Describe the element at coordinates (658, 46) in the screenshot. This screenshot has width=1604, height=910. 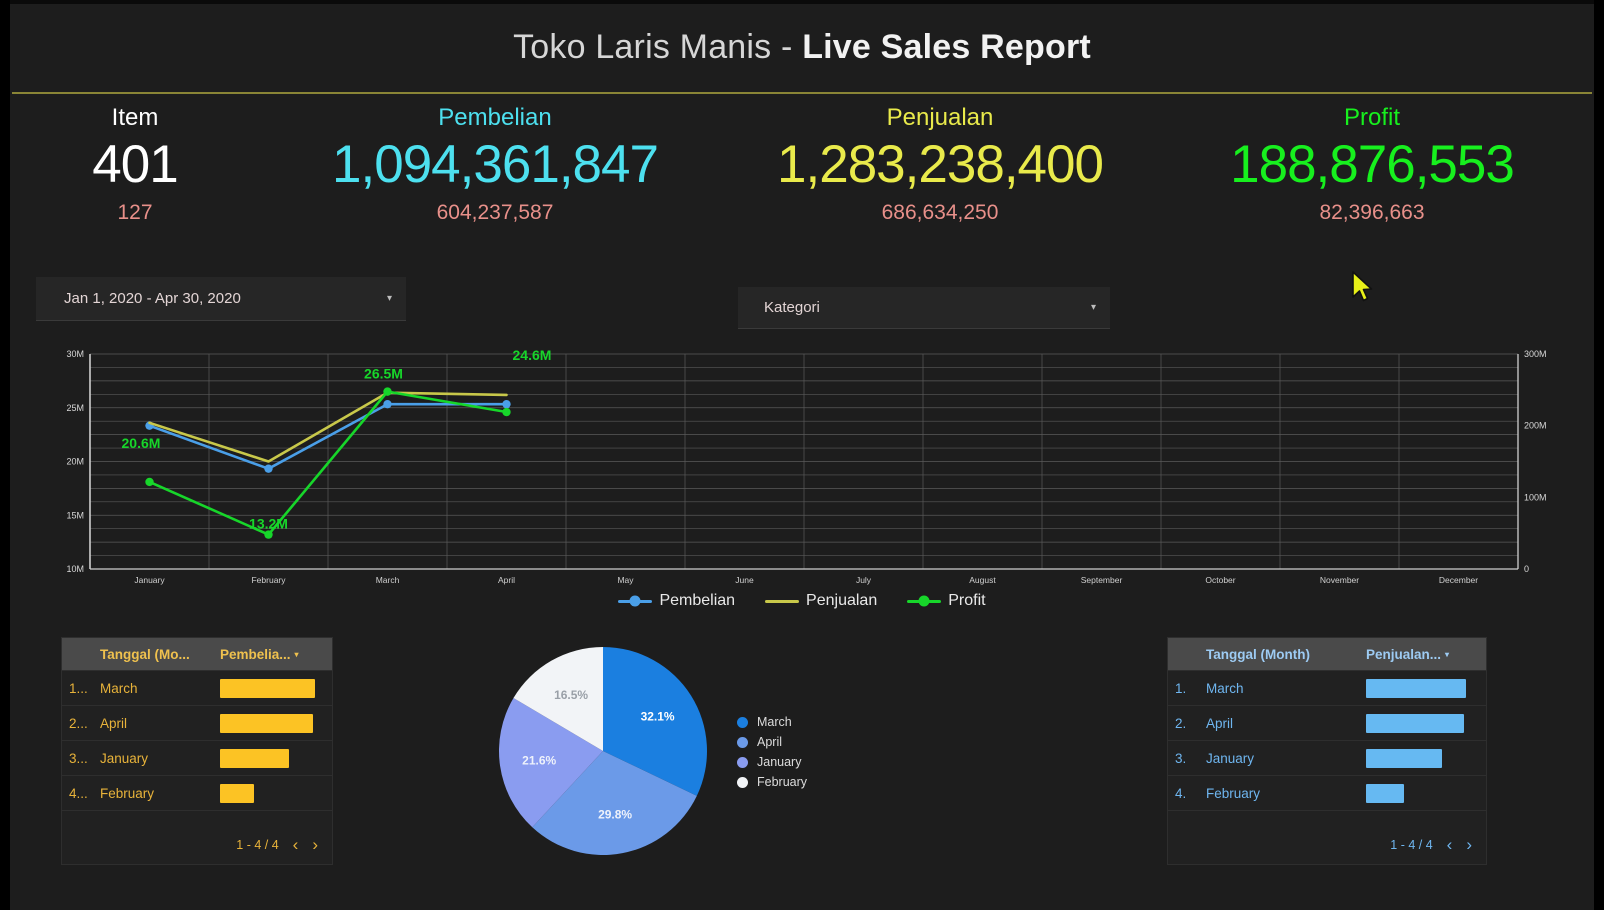
I see `page-title-plain: Toko Laris Manis -` at that location.